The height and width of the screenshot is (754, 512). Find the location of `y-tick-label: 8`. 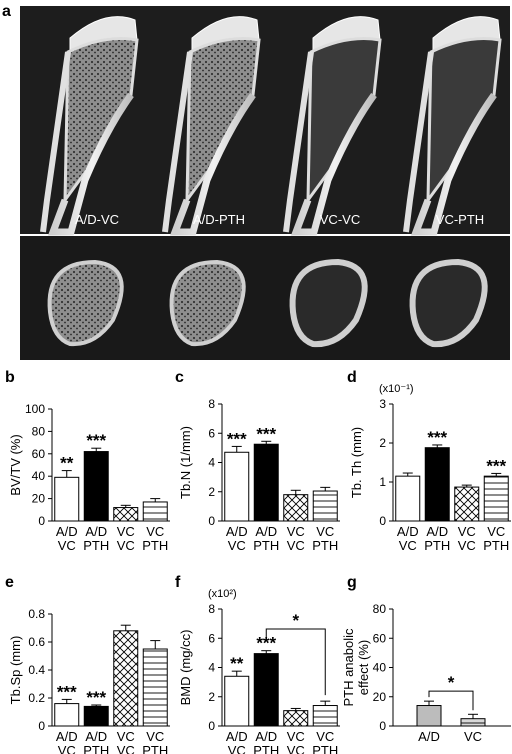

y-tick-label: 8 is located at coordinates (211, 609).